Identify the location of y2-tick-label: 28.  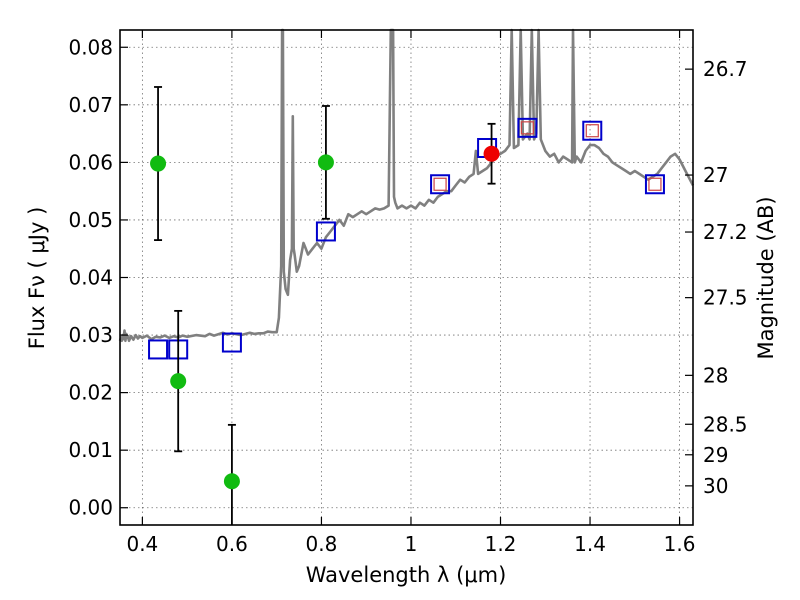
(715, 375).